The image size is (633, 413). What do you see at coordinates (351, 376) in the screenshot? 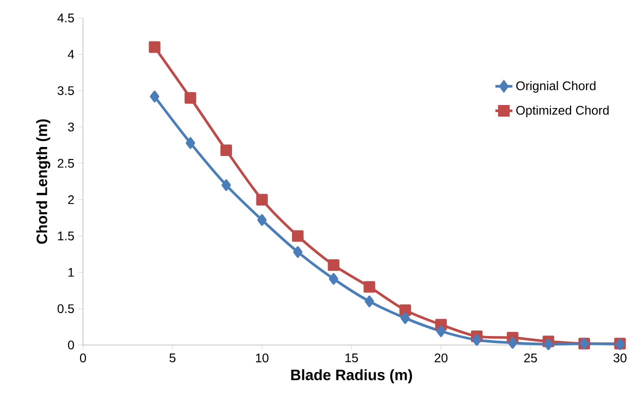
I see `x-axis-title: Blade Radius (m)` at bounding box center [351, 376].